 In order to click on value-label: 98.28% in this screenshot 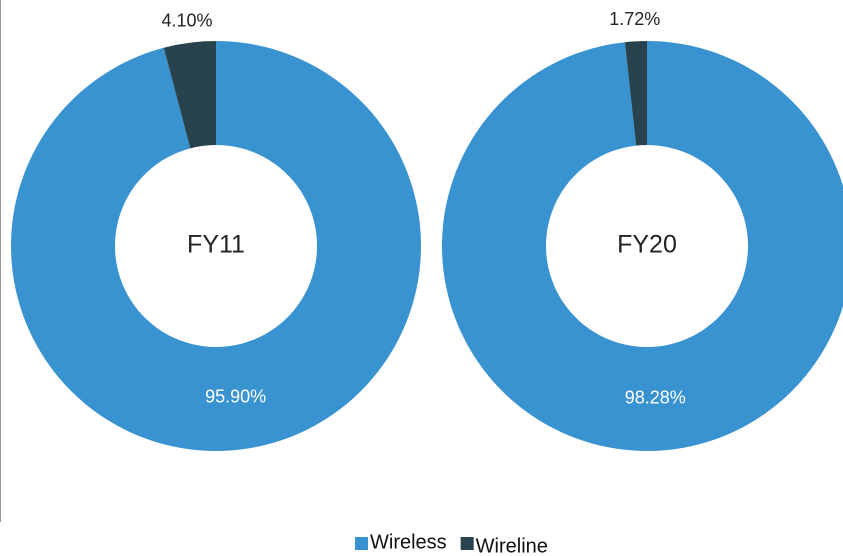, I will do `click(655, 398)`.